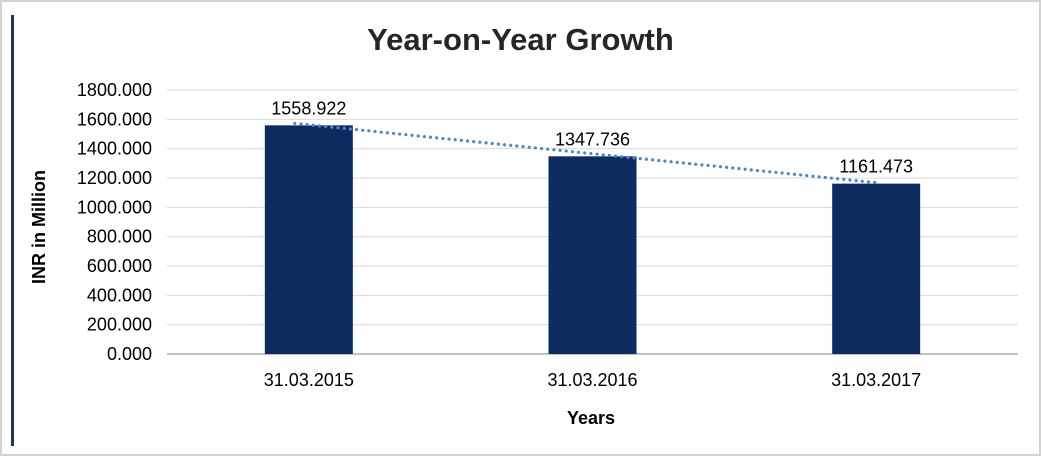 Image resolution: width=1041 pixels, height=456 pixels. Describe the element at coordinates (308, 108) in the screenshot. I see `data-label: 1558.922` at that location.